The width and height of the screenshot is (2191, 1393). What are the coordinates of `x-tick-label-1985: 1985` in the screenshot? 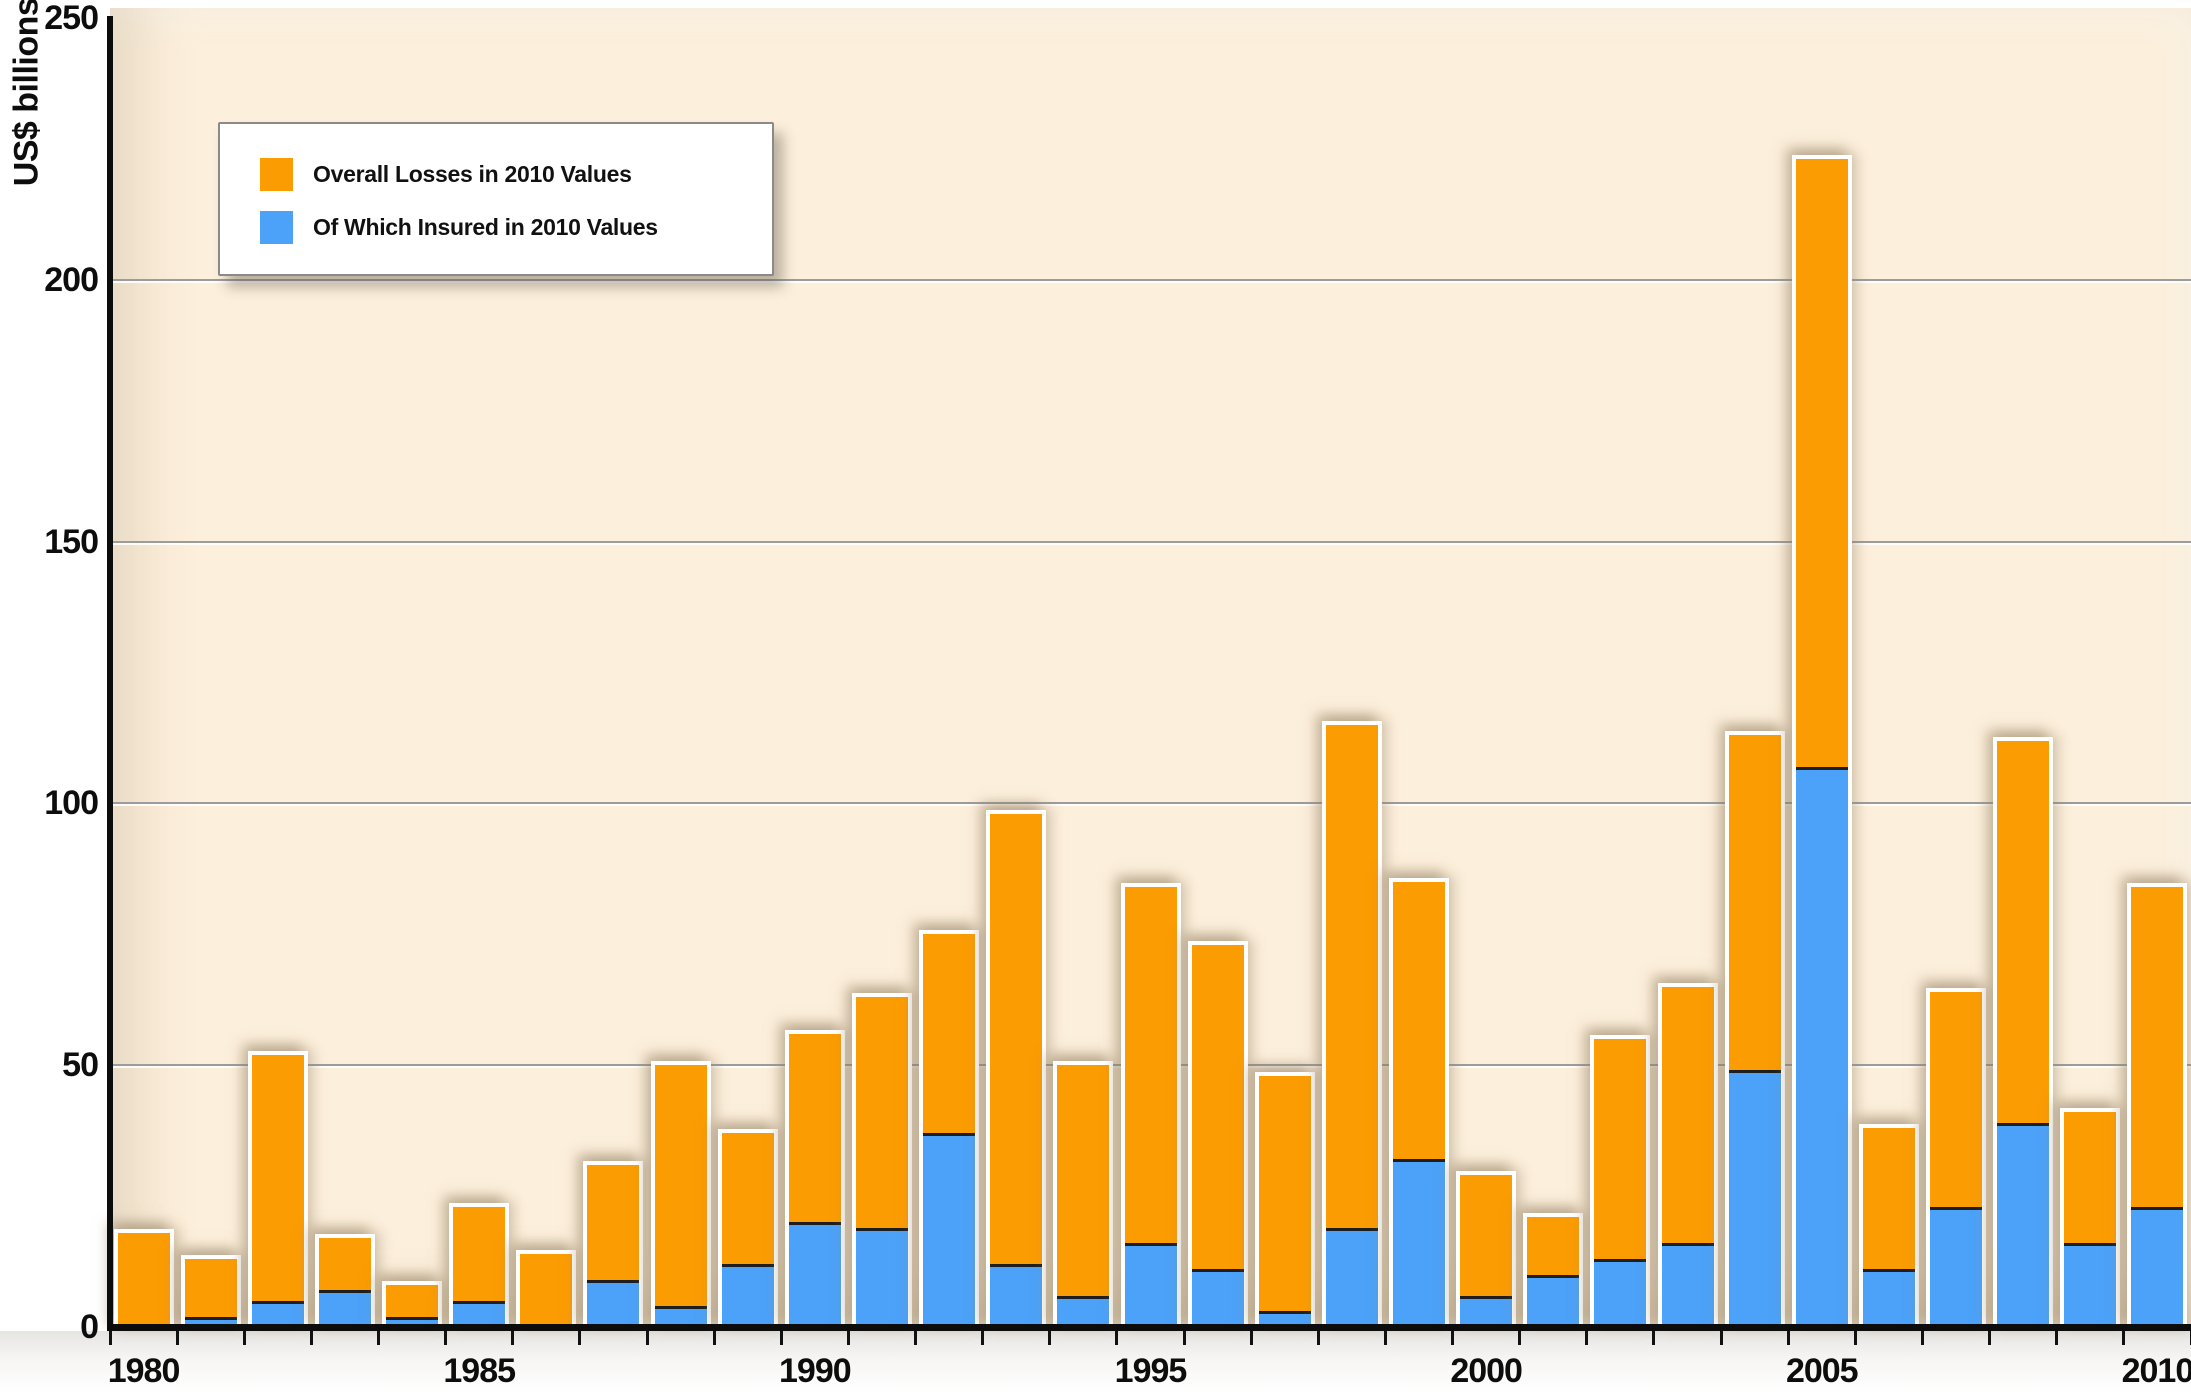 It's located at (479, 1371).